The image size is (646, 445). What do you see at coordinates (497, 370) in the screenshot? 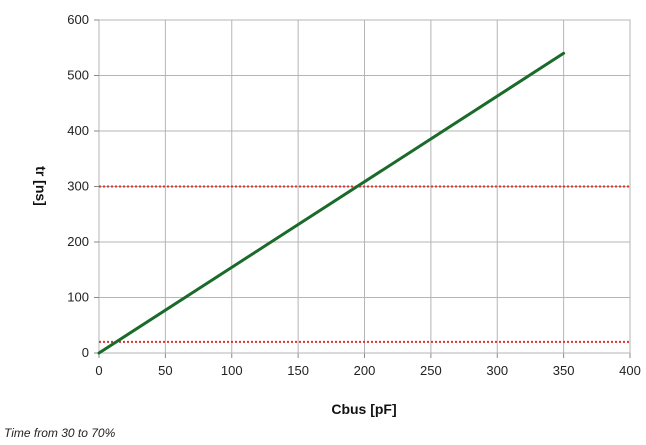
I see `x-tick-label: 300` at bounding box center [497, 370].